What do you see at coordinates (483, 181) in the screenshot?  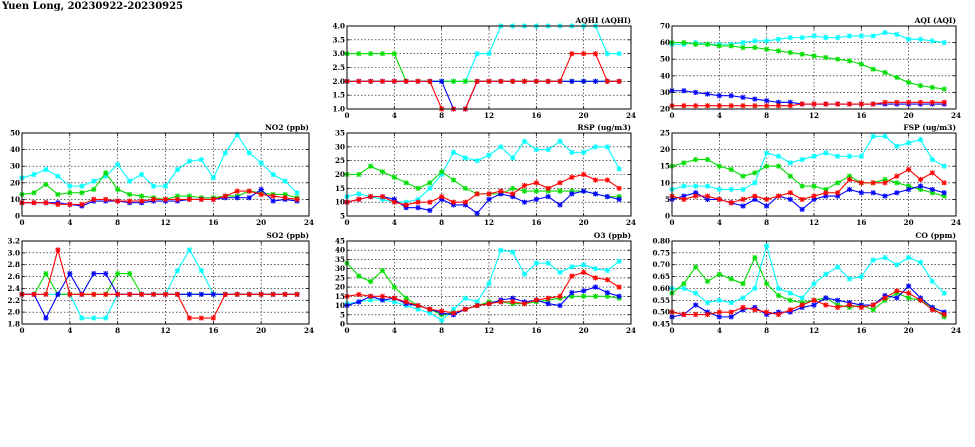 I see `series-green` at bounding box center [483, 181].